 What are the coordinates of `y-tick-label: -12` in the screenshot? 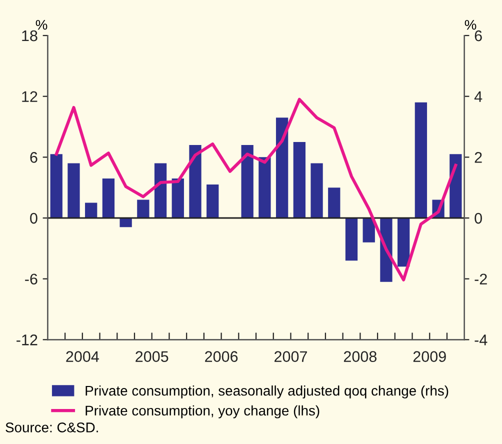 It's located at (27, 340).